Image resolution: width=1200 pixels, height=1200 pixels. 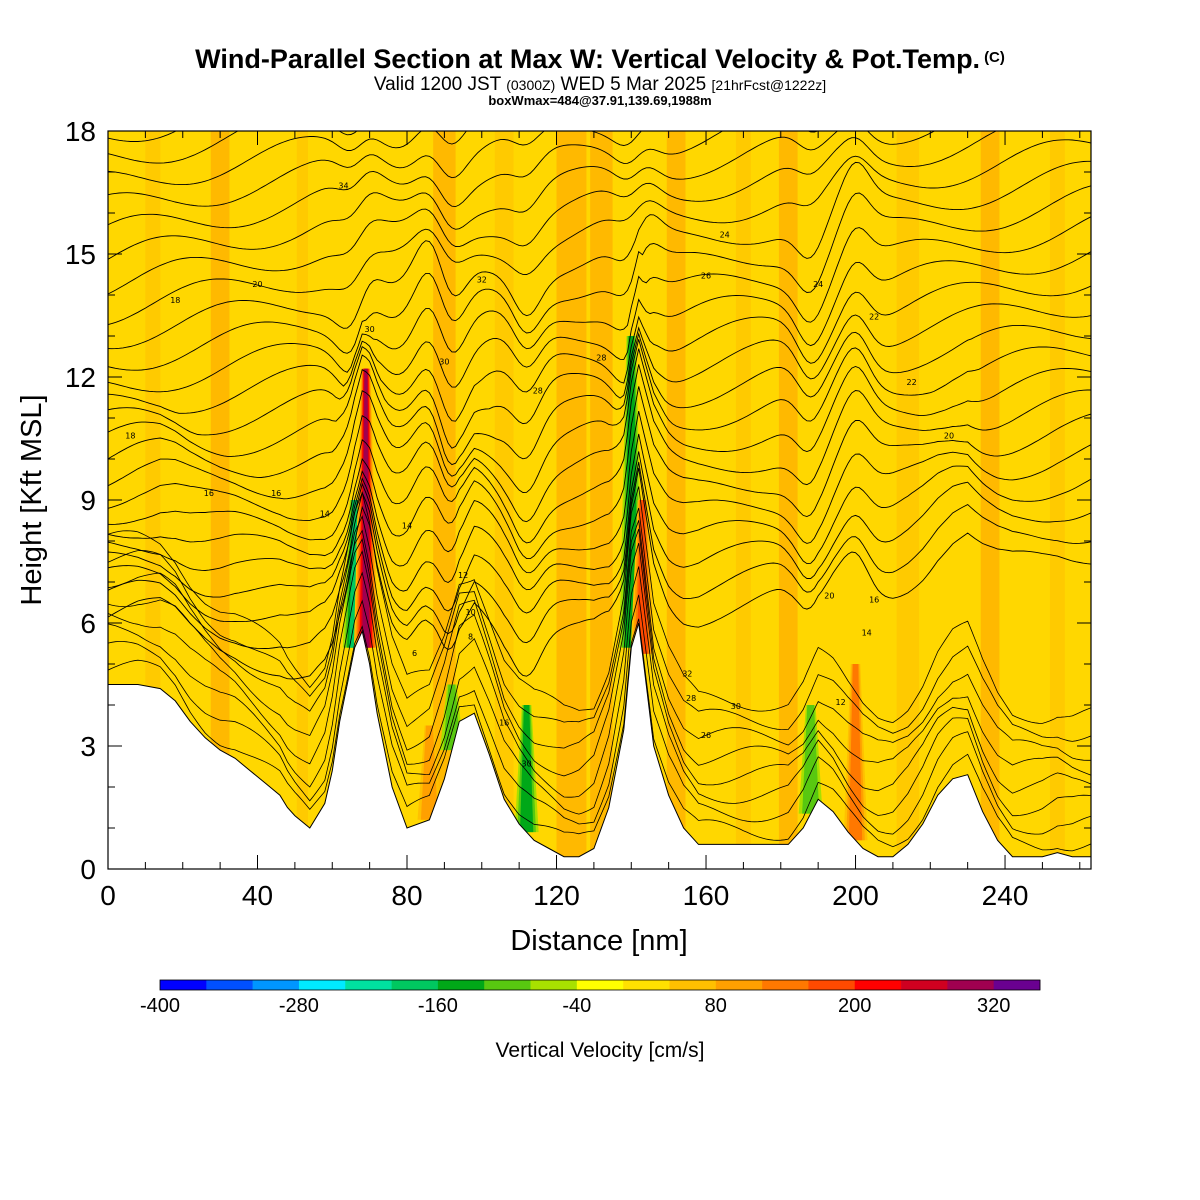 I want to click on isentrope-label: 12, so click(x=463, y=575).